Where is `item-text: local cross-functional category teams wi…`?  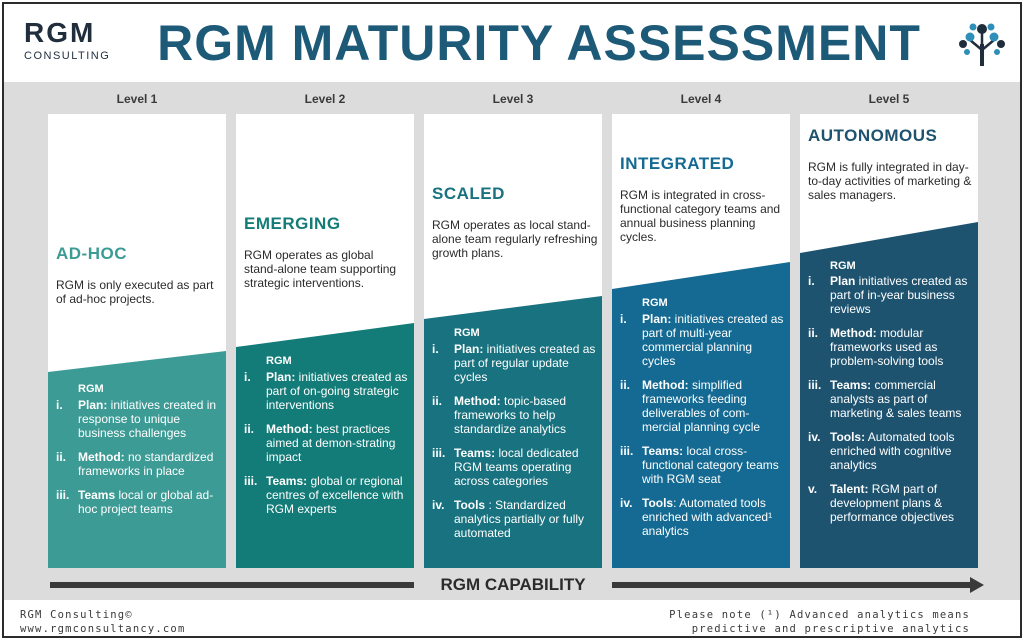
item-text: local cross-functional category teams wi… is located at coordinates (710, 465).